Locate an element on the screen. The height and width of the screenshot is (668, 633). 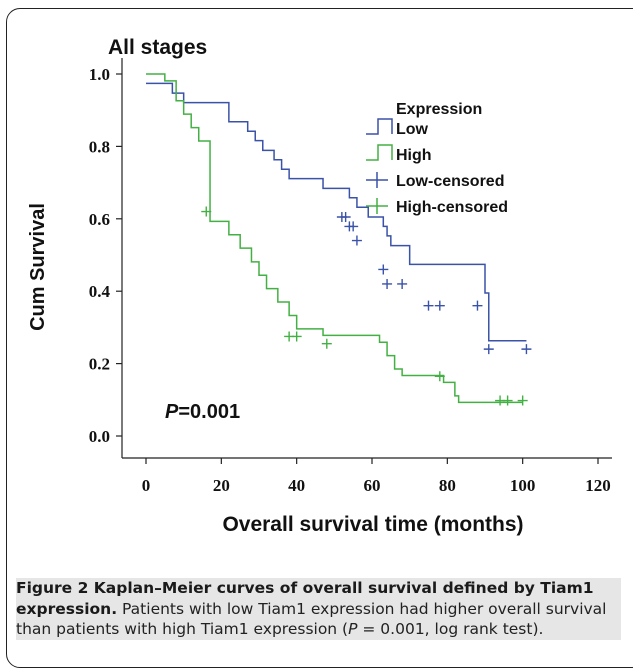
p-value-number: =0.001 is located at coordinates (209, 412).